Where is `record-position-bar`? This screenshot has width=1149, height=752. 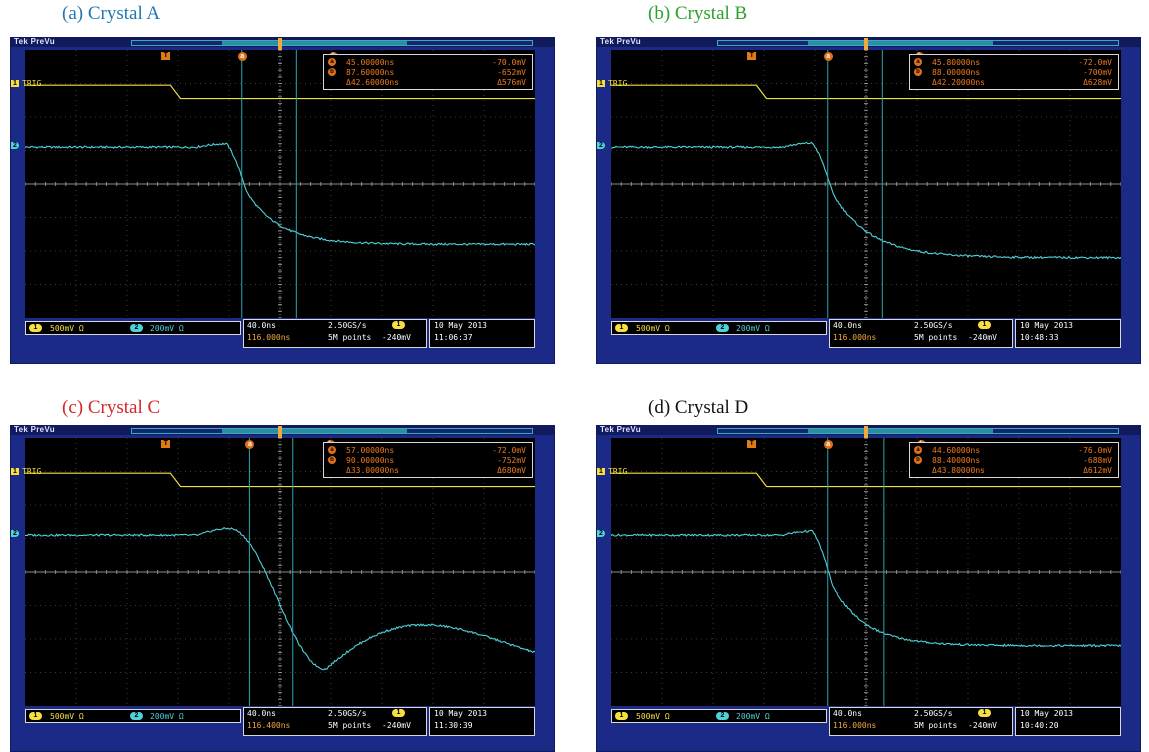
record-position-bar is located at coordinates (332, 43).